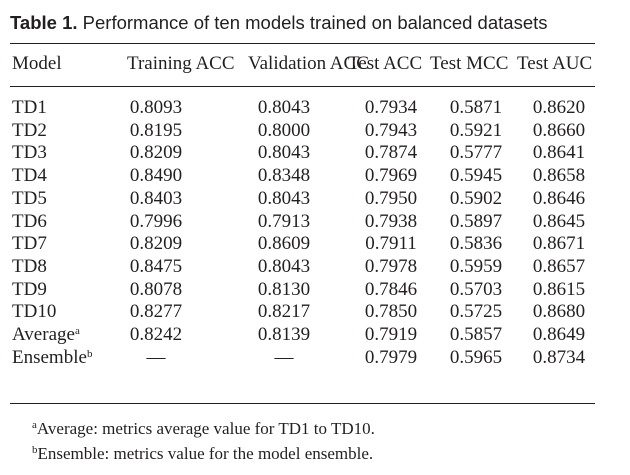 This screenshot has width=630, height=475. Describe the element at coordinates (476, 312) in the screenshot. I see `table-cell: 0.5725` at that location.